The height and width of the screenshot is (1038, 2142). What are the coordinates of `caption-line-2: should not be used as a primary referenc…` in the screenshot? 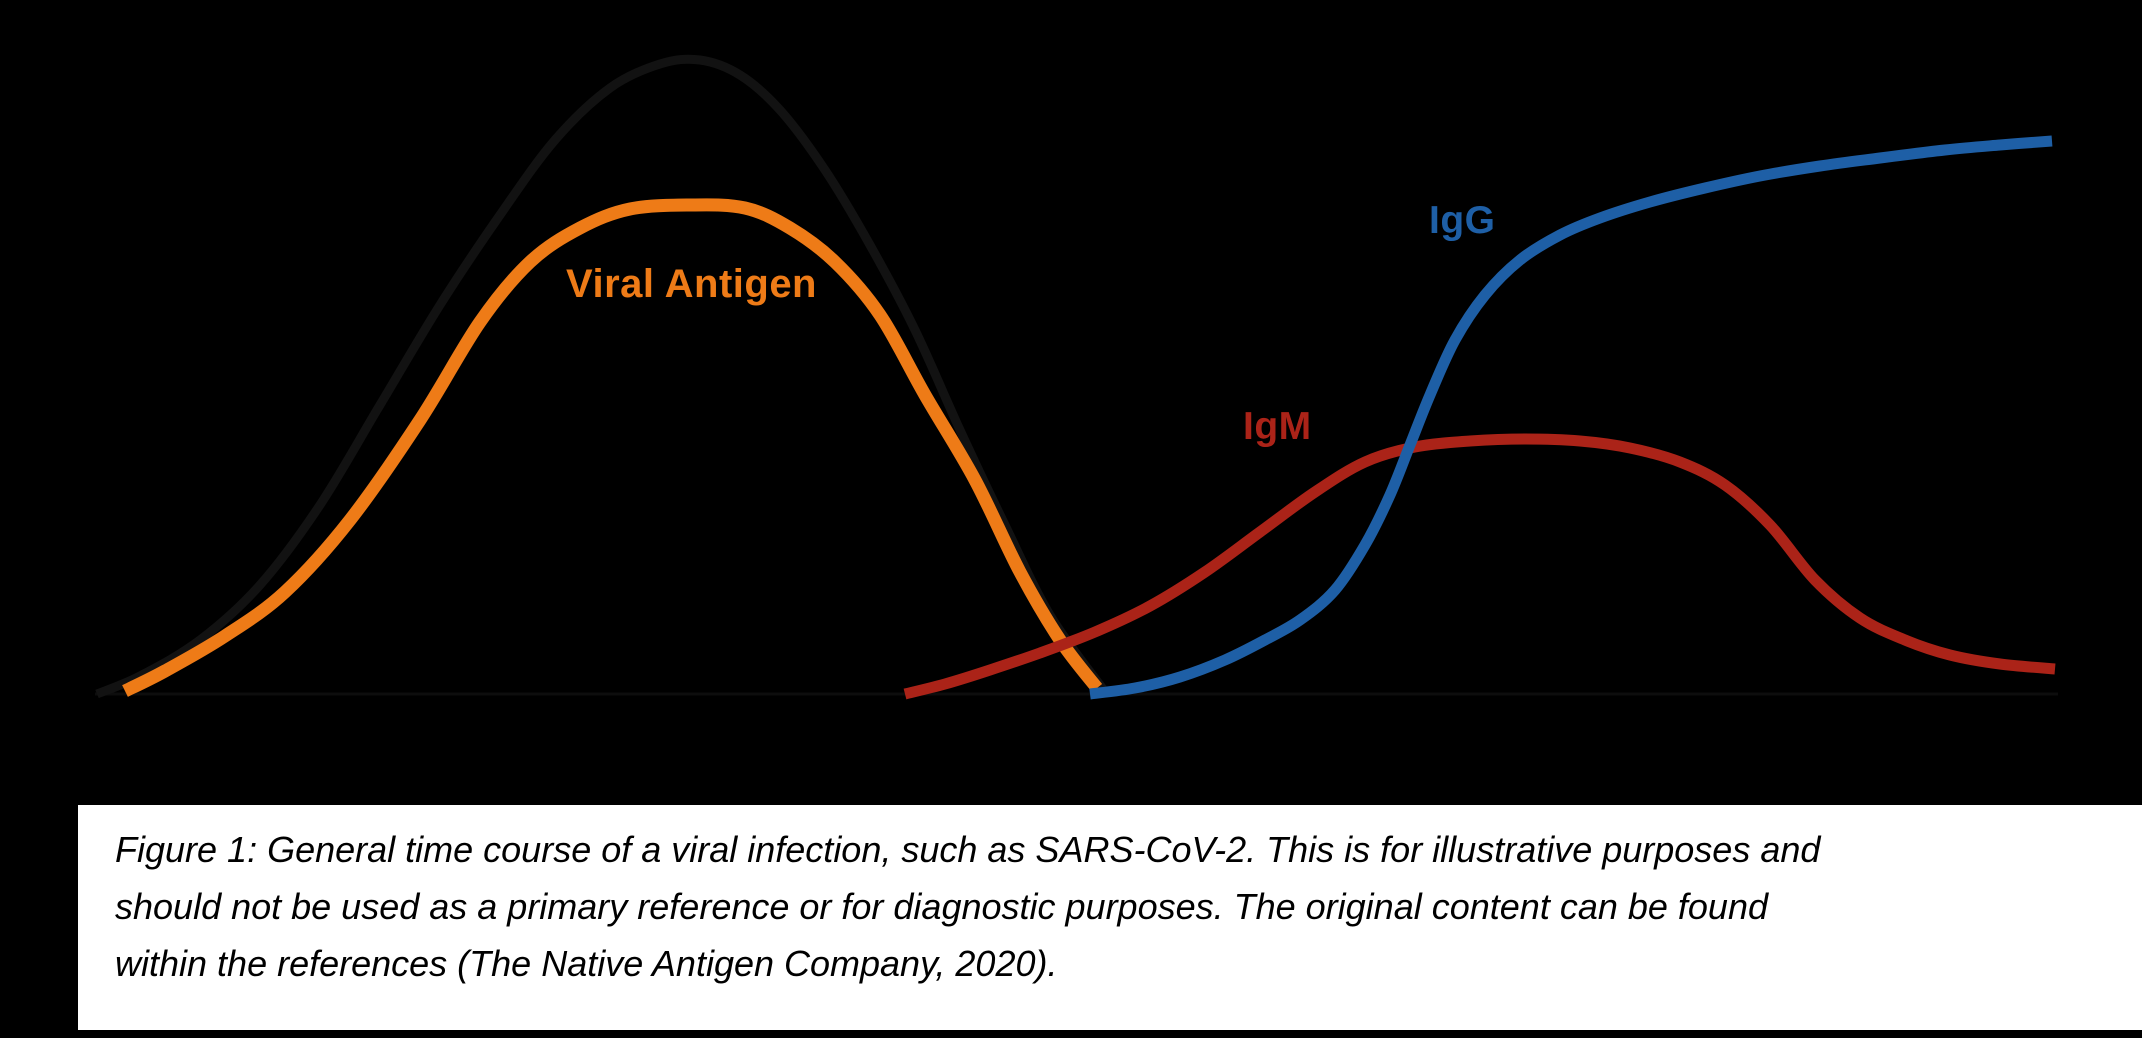 It's located at (941, 906).